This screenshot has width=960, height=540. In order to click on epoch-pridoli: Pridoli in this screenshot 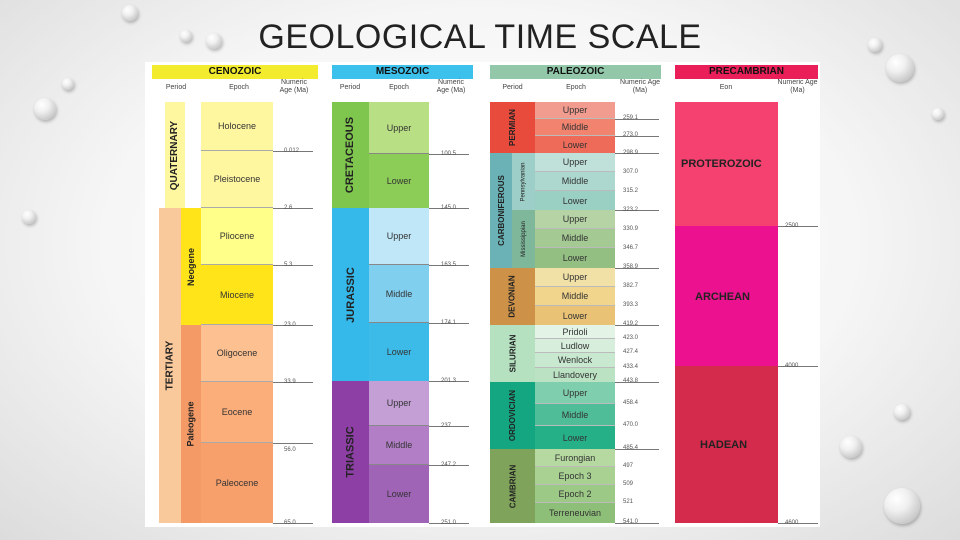, I will do `click(575, 332)`.